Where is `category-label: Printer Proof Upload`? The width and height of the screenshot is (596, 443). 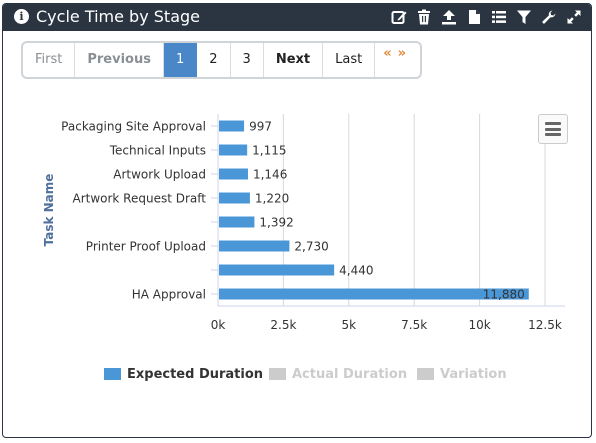 category-label: Printer Proof Upload is located at coordinates (146, 247).